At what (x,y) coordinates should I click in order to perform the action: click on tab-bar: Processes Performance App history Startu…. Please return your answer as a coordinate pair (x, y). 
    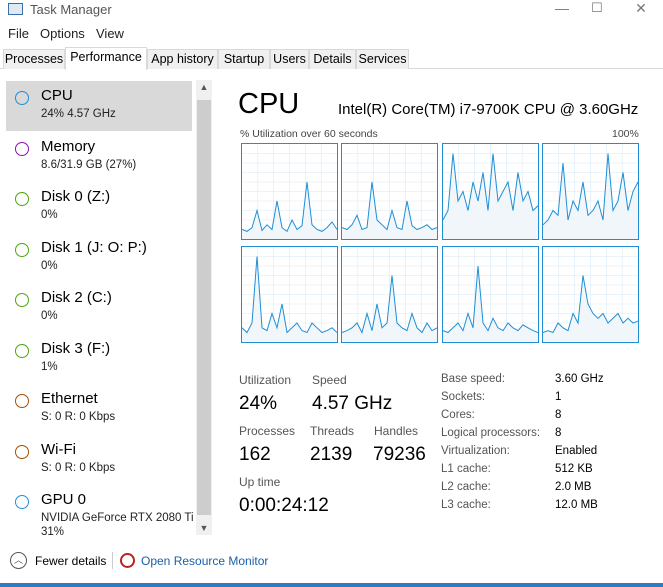
    Looking at the image, I should click on (331, 58).